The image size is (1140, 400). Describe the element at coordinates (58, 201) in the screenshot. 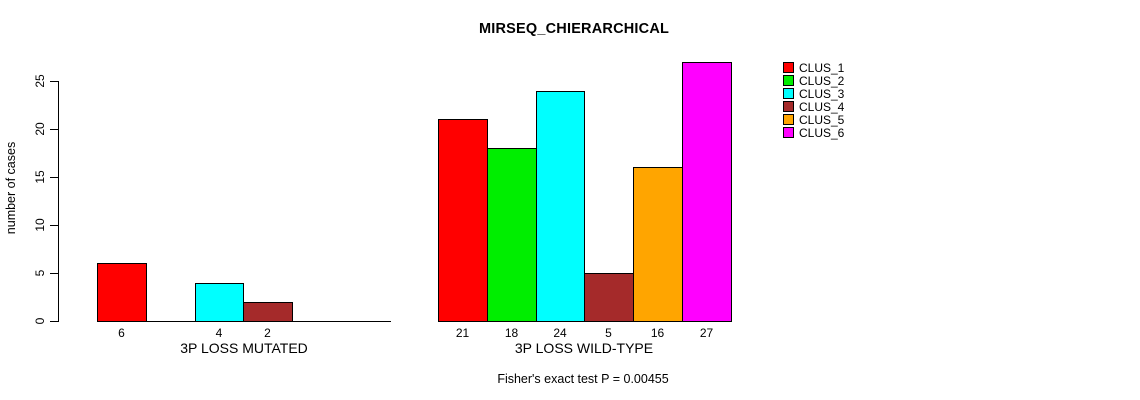

I see `y-axis-line` at that location.